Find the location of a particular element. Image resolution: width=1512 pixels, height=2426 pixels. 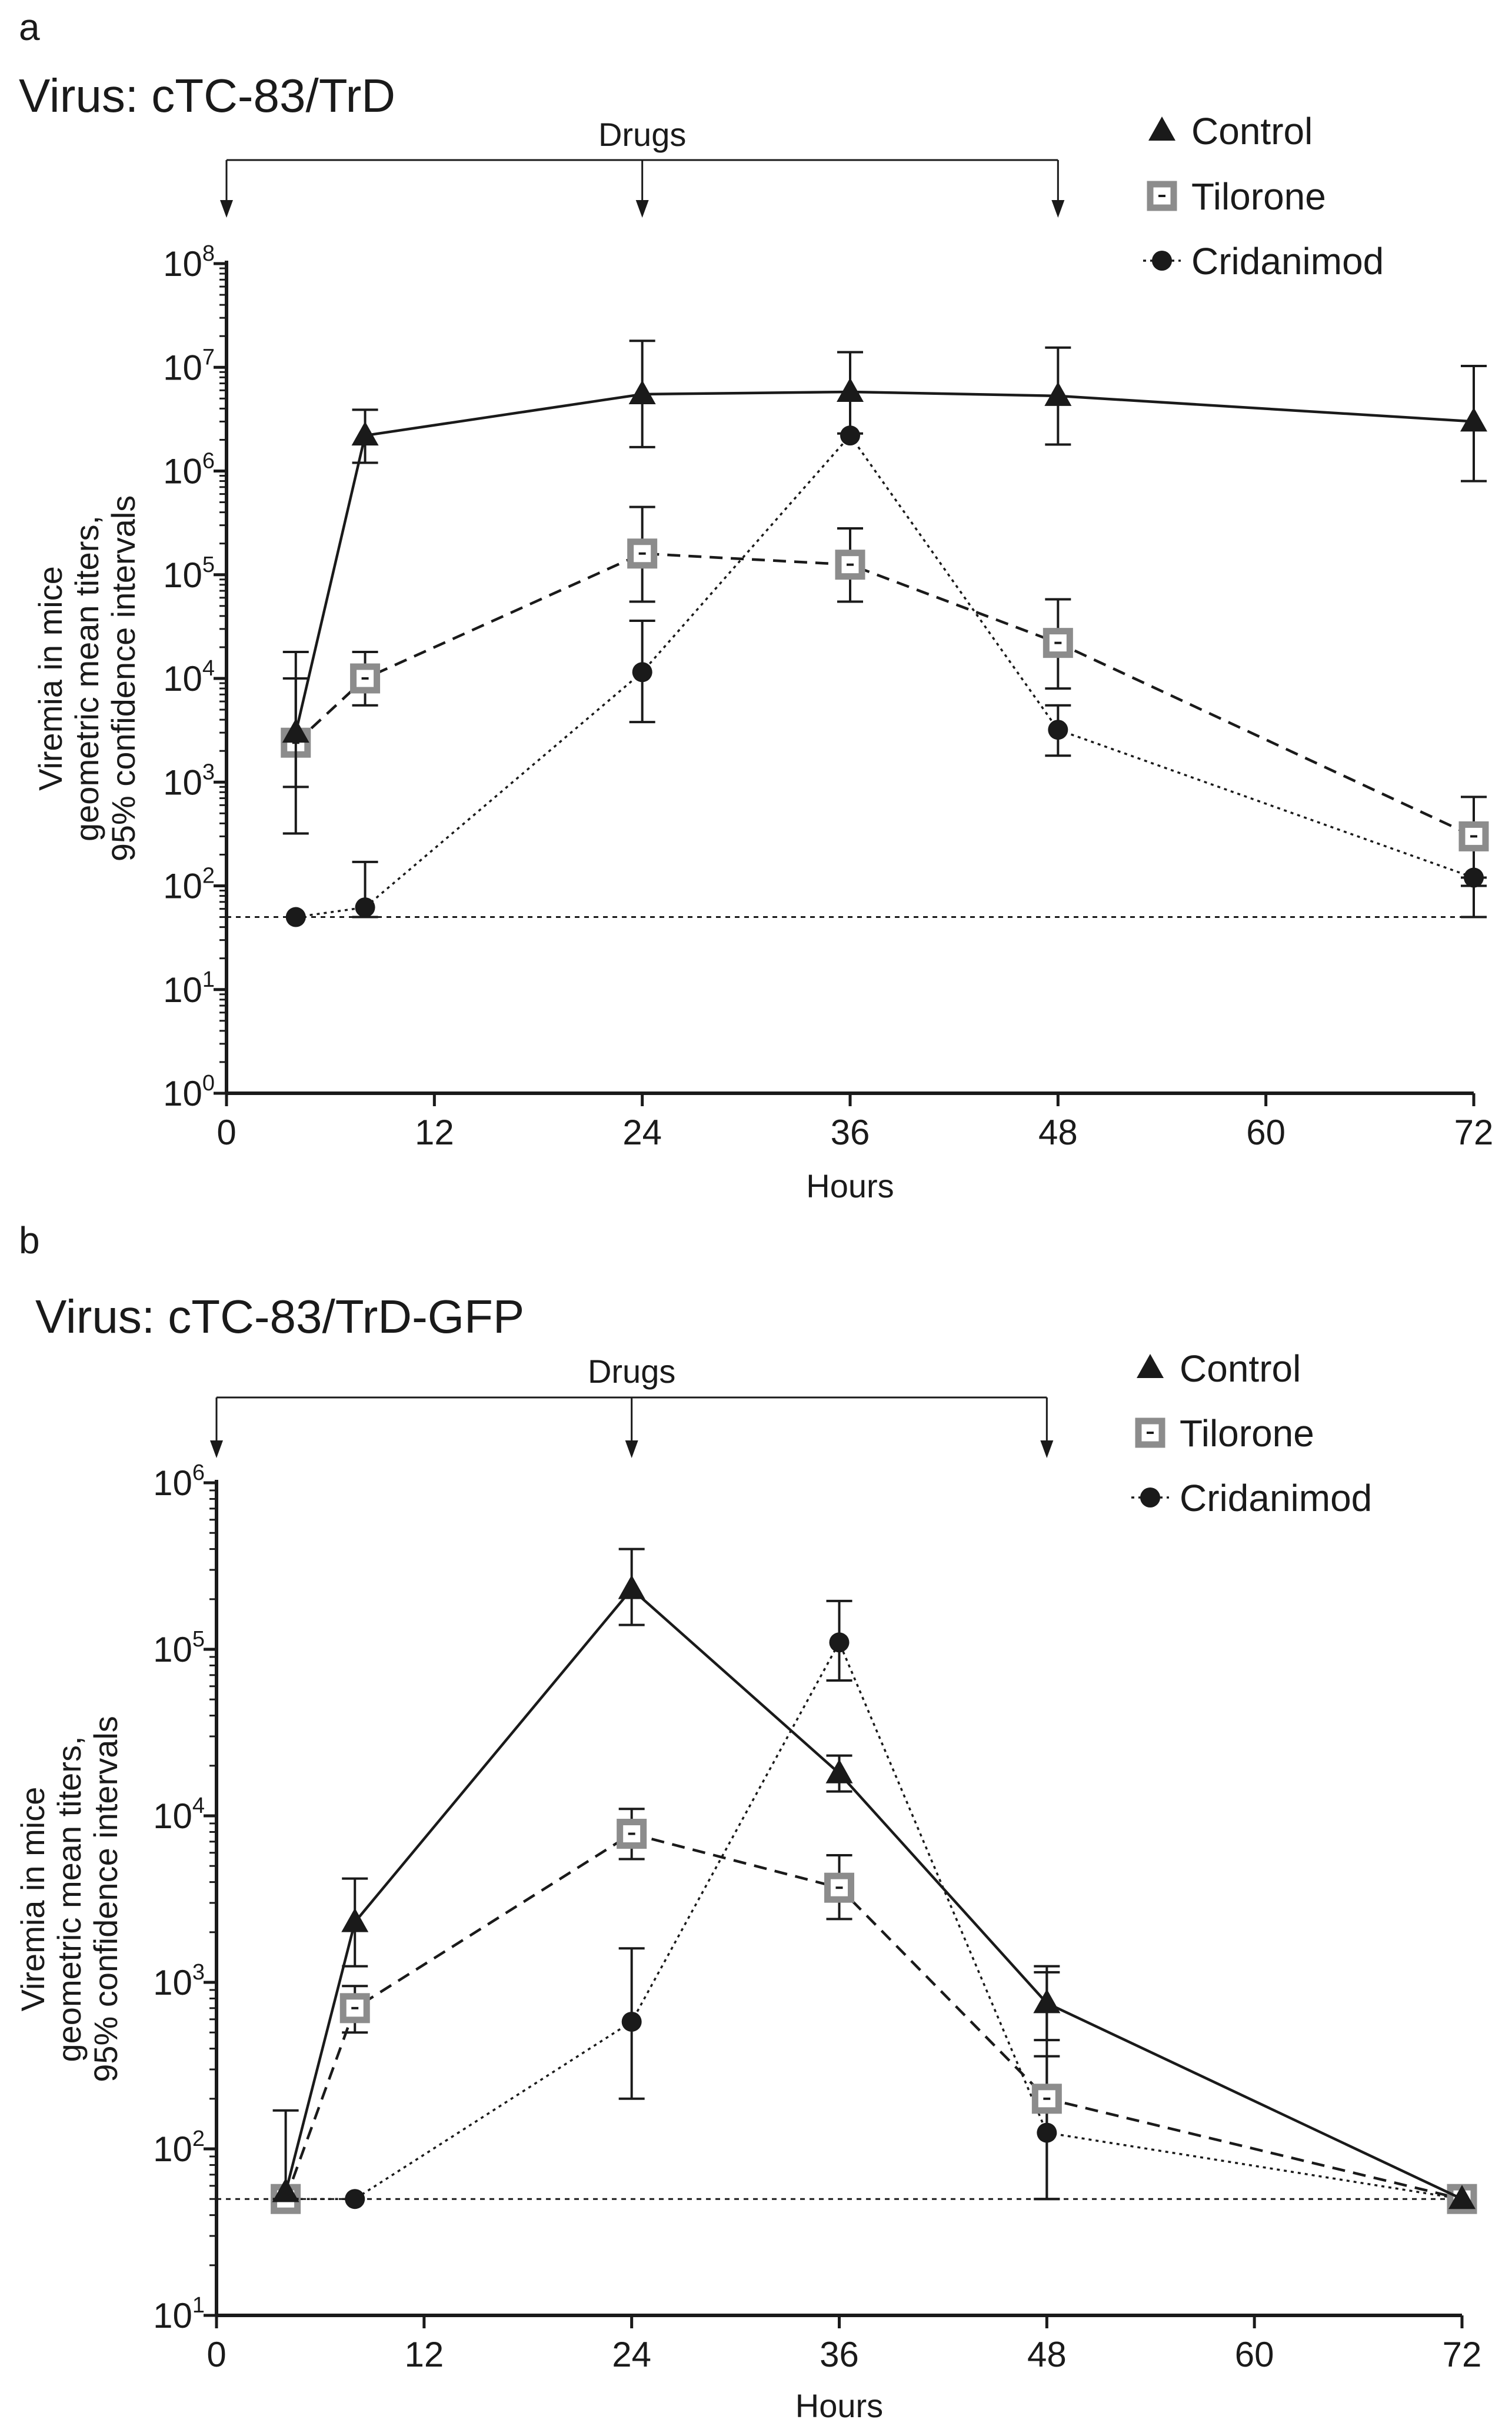

series-tilorone is located at coordinates (885, 696).